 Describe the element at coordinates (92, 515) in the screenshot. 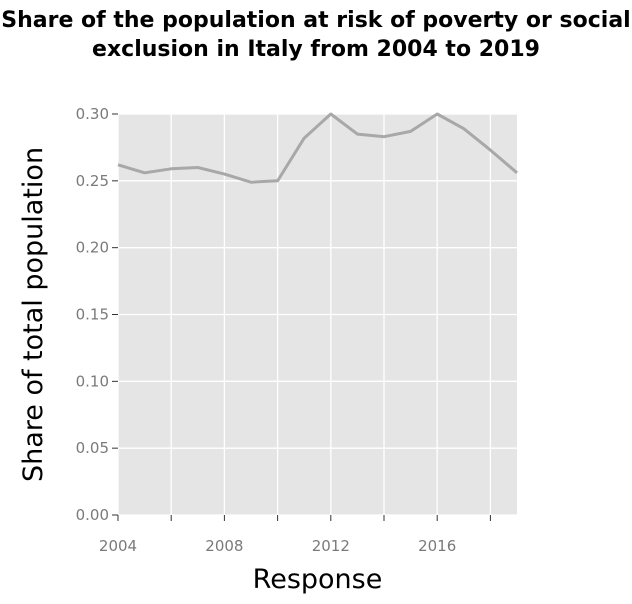

I see `y-tick-label: 0.00` at that location.